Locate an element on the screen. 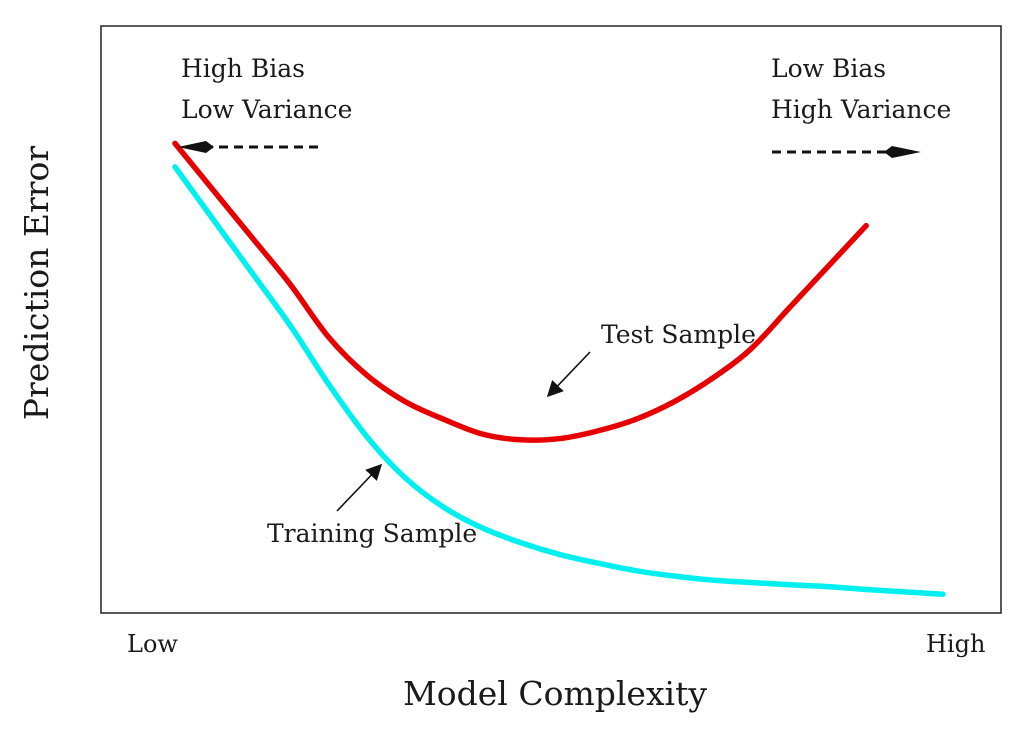  x-tick-high: High is located at coordinates (955, 644).